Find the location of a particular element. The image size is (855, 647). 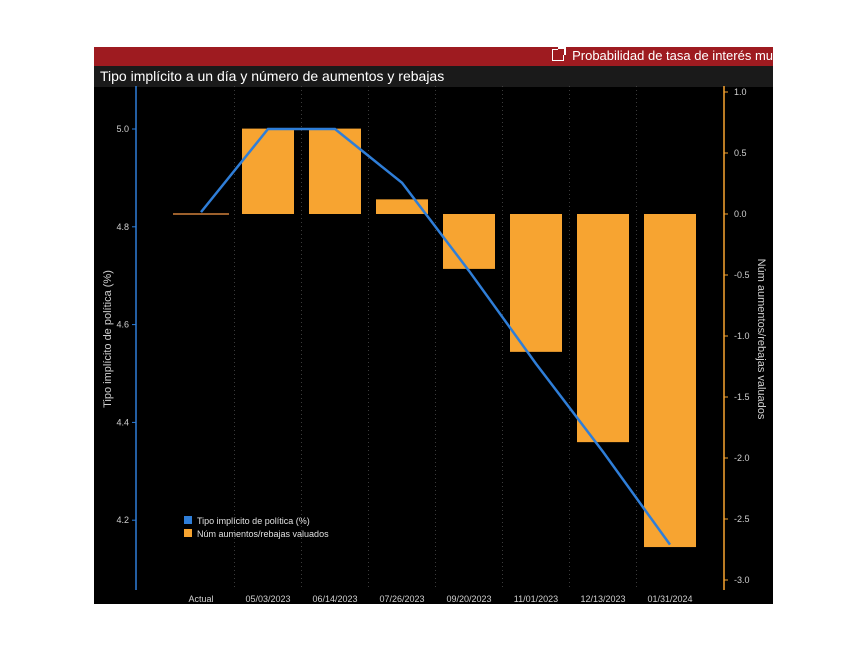

legend-label-line: Tipo implícito de política (%) is located at coordinates (253, 521).